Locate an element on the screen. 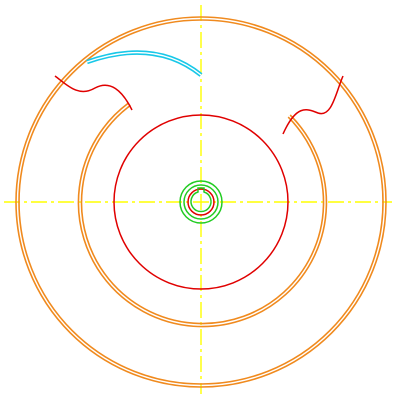 The image size is (393, 396). hub-inner-ring is located at coordinates (201, 202).